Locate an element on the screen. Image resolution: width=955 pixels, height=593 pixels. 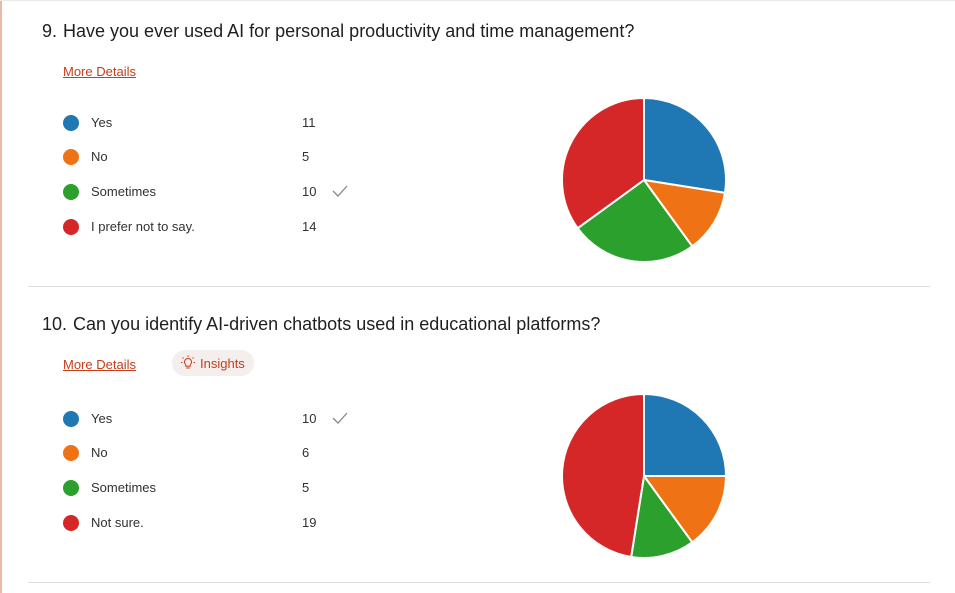
legend-label: Not sure. is located at coordinates (117, 522).